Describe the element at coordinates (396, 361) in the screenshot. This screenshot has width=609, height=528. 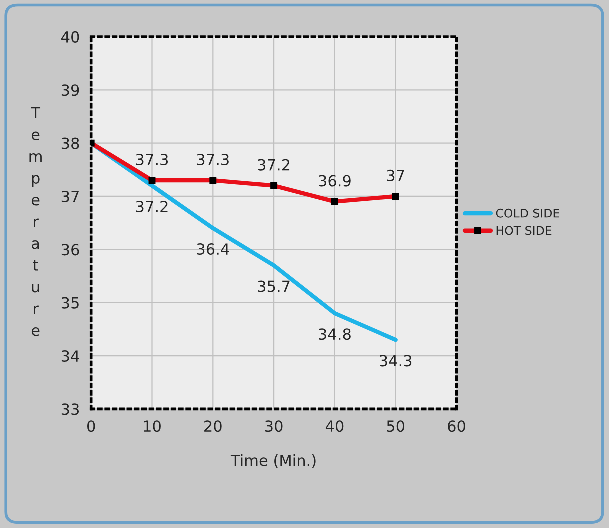
I see `data-label: 34.3` at that location.